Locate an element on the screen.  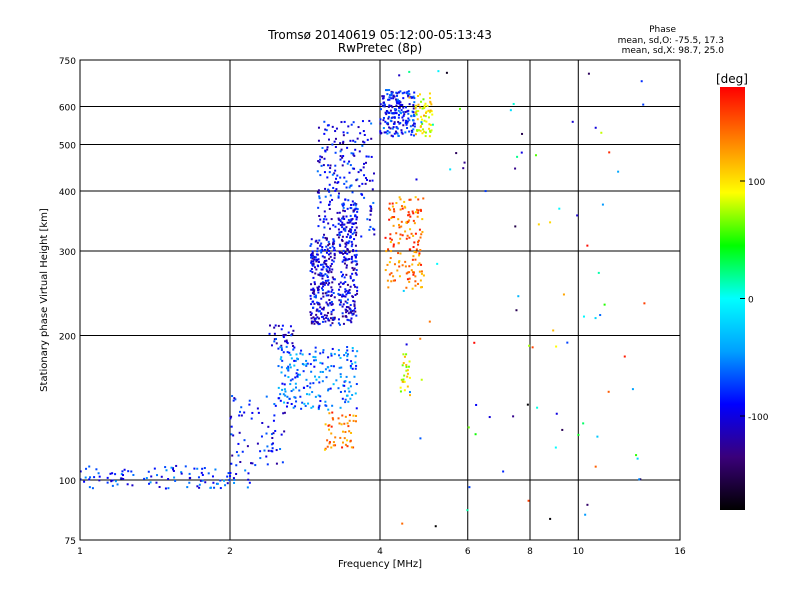
y-tick-label: 200 is located at coordinates (67, 338).